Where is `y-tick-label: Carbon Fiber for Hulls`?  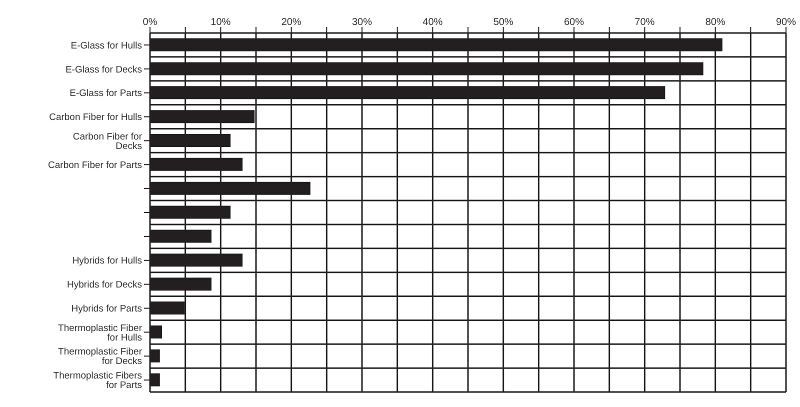 y-tick-label: Carbon Fiber for Hulls is located at coordinates (95, 118).